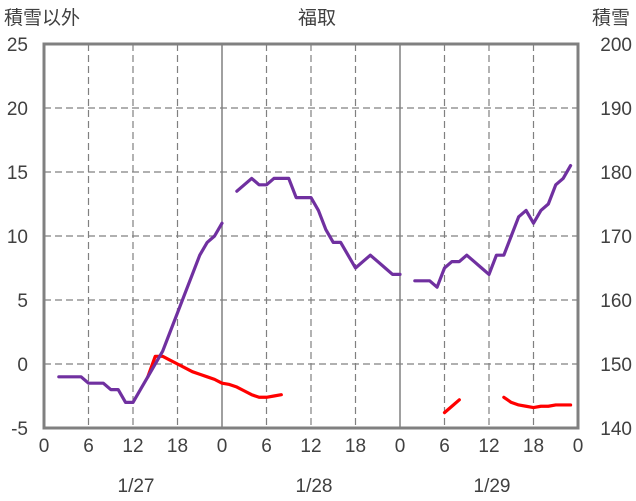 Image resolution: width=636 pixels, height=501 pixels. I want to click on right-tick-label: 150, so click(616, 365).